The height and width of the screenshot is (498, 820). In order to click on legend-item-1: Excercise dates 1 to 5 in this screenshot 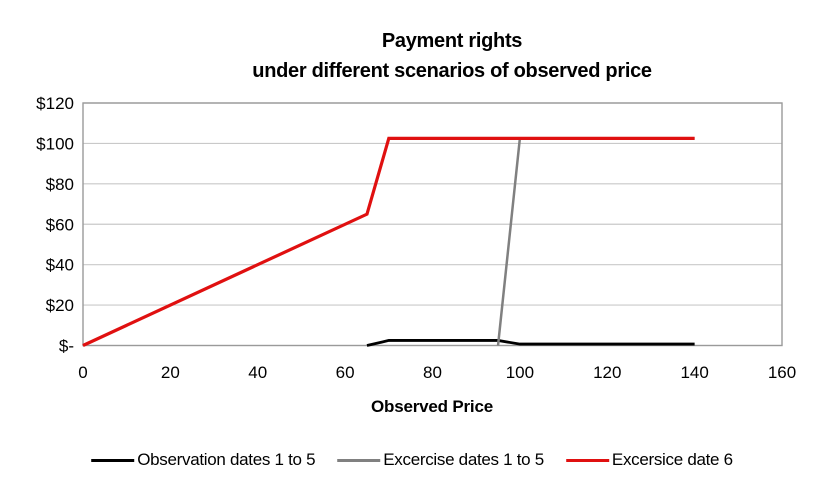, I will do `click(440, 460)`.